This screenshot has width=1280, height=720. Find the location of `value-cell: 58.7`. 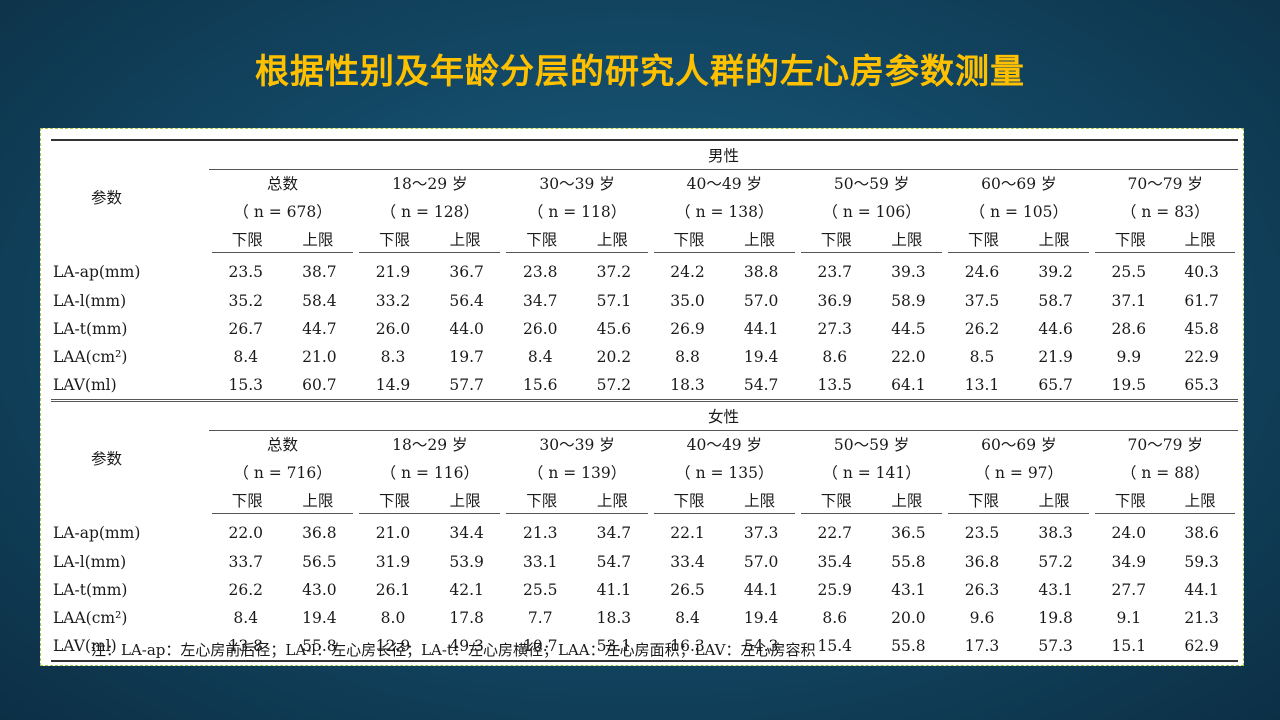

value-cell: 58.7 is located at coordinates (1055, 301).